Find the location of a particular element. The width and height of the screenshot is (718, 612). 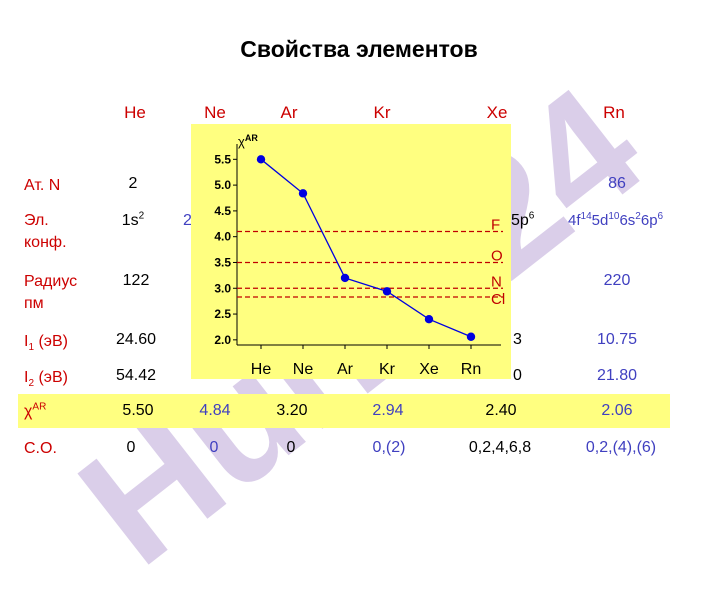

x-tick-label-he: He is located at coordinates (261, 369).